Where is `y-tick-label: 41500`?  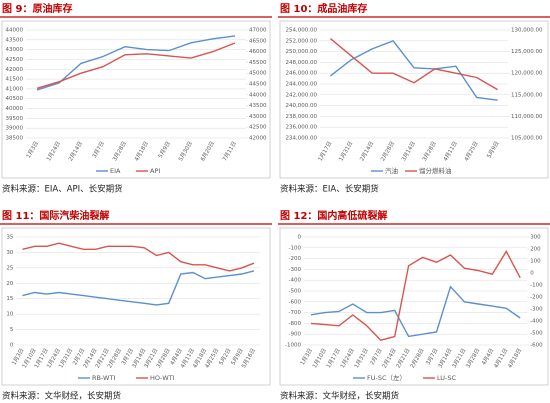
y-tick-label: 41500 is located at coordinates (15, 80).